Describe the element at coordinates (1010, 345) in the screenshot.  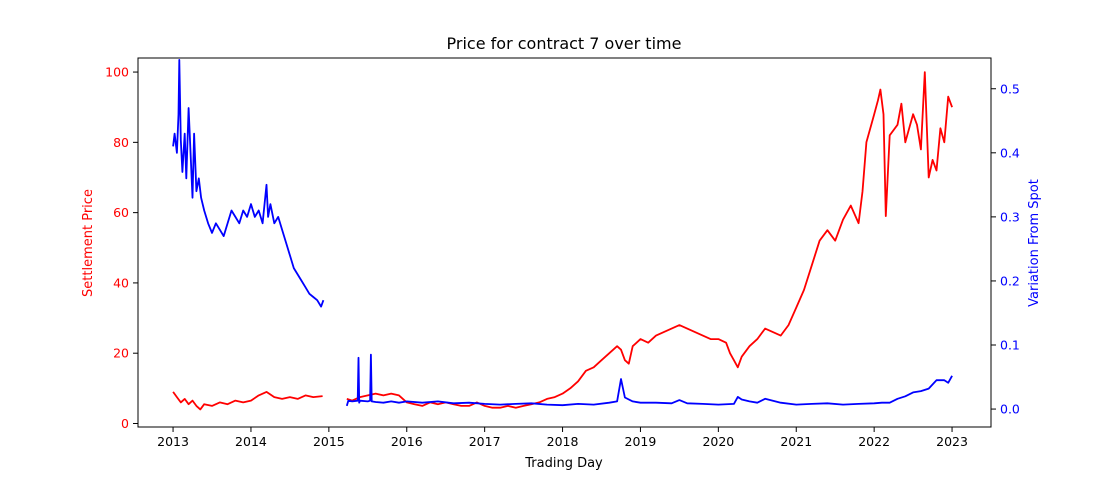
I see `y-right-tick-label: 0.1` at that location.